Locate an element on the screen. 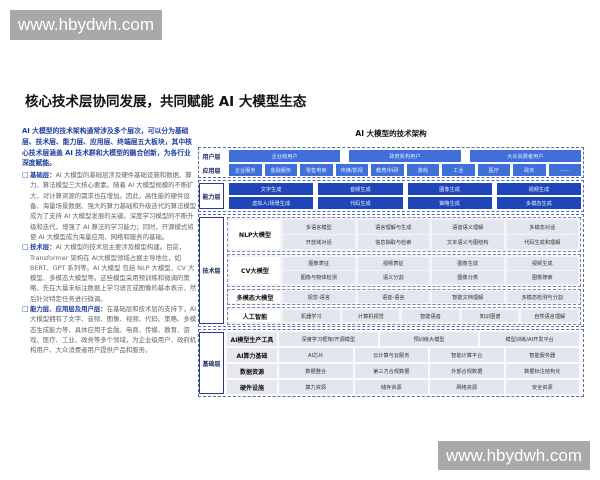 The image size is (600, 480). nlp-row: 开放域对话 信息抽取与检索 文本语义与图结构 代码生成和理解 is located at coordinates (430, 242).